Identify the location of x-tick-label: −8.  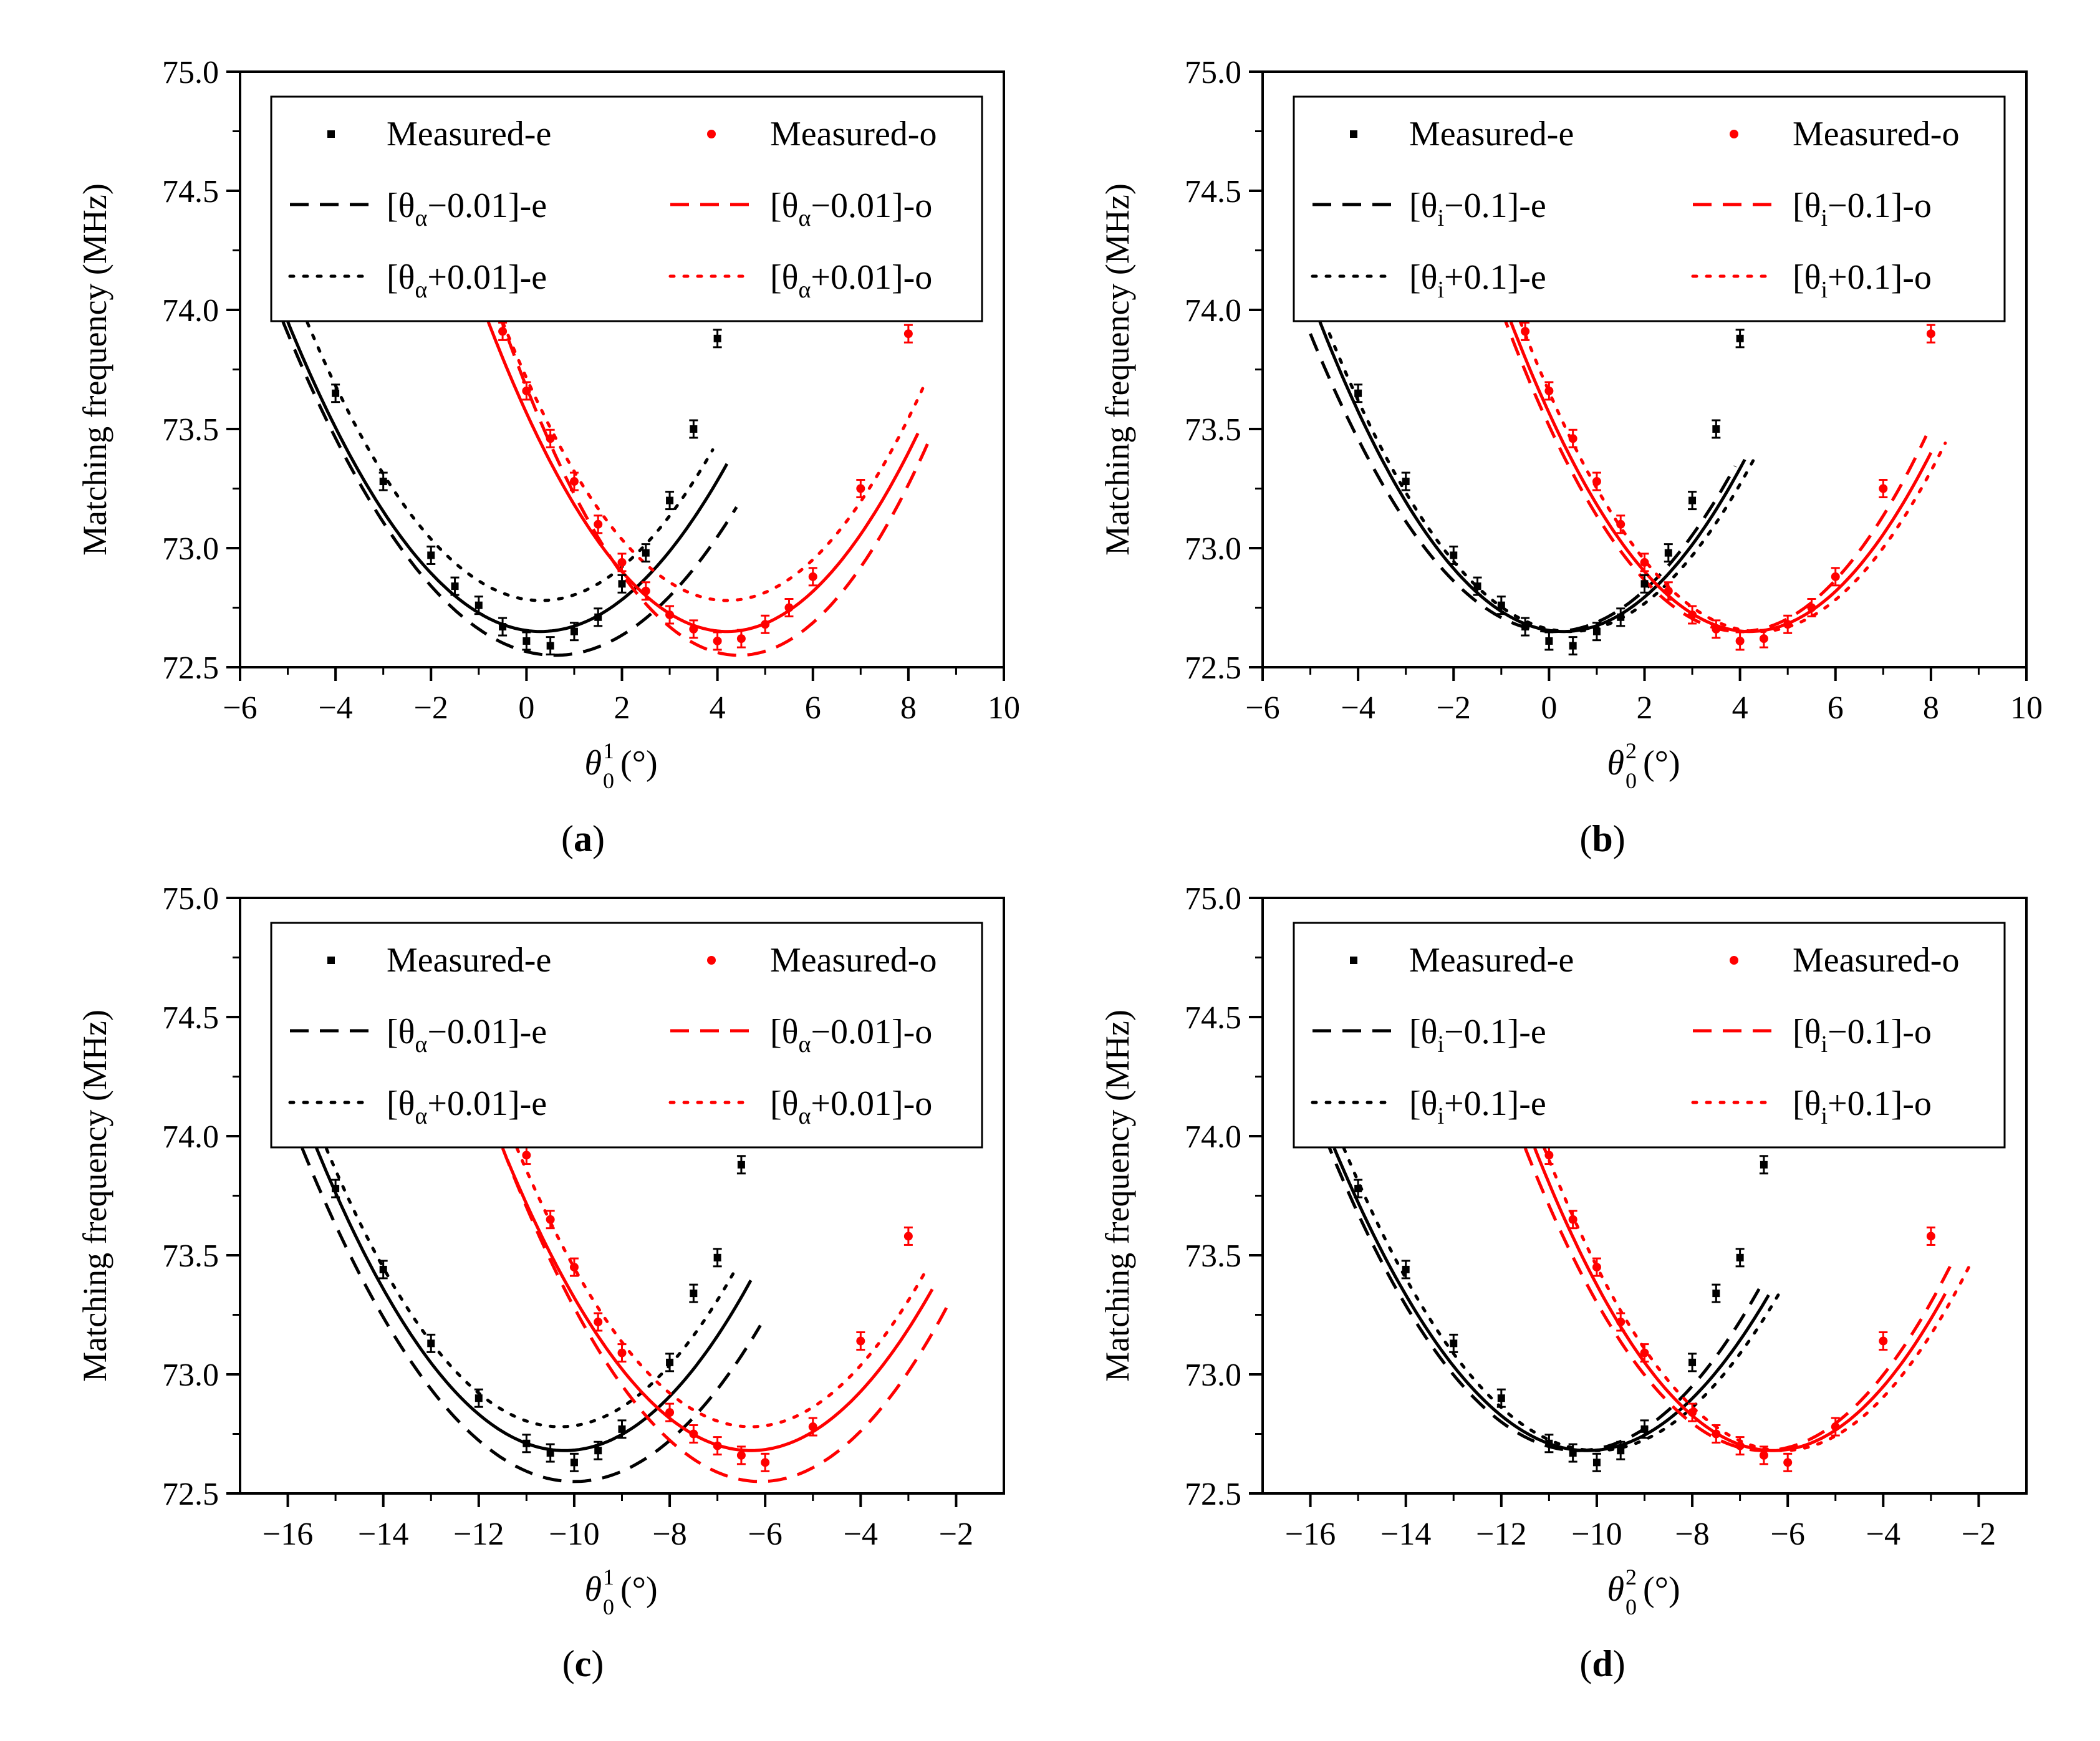
(1692, 1534).